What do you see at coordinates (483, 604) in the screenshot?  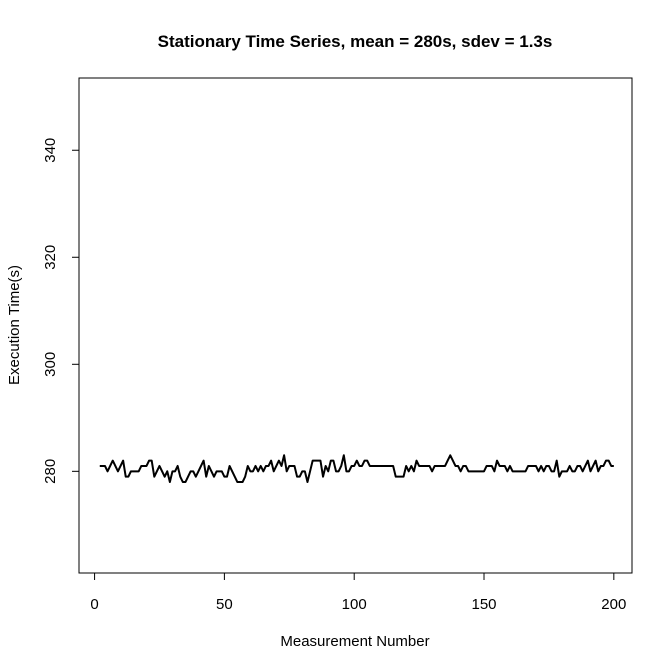 I see `x-tick-label: 150` at bounding box center [483, 604].